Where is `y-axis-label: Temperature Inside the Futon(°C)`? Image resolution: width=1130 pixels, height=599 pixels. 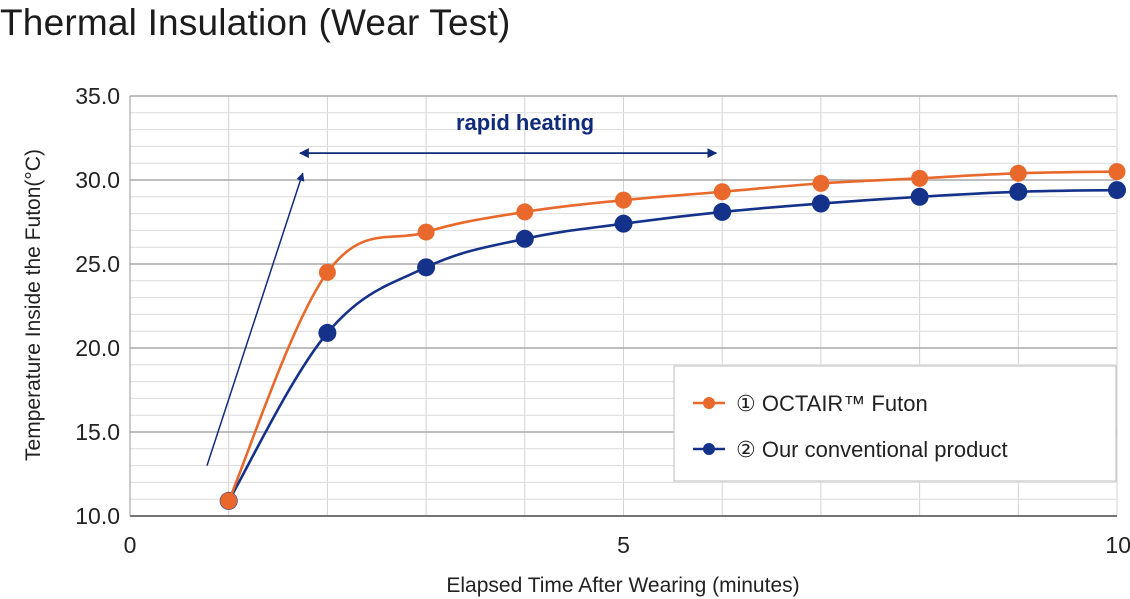 y-axis-label: Temperature Inside the Futon(°C) is located at coordinates (33, 305).